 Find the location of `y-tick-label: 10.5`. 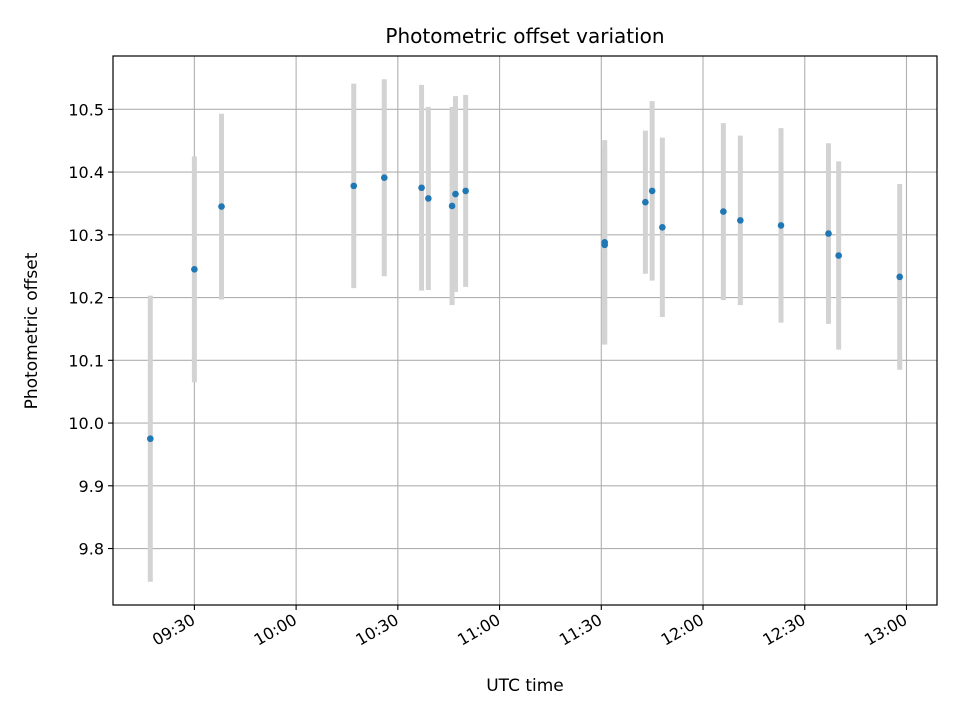

y-tick-label: 10.5 is located at coordinates (86, 109).